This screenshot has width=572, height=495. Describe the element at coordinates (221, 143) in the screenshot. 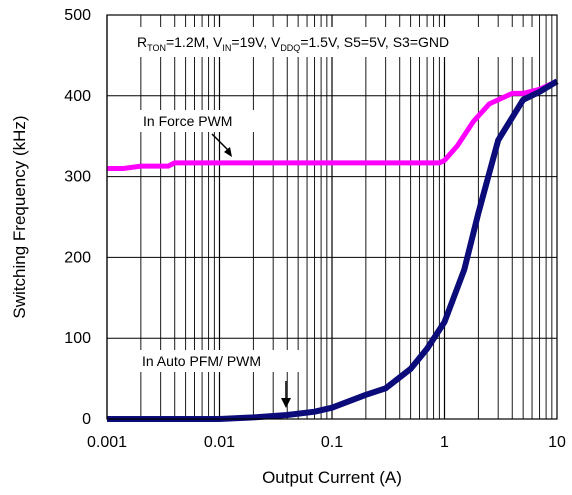

I see `force-pwm-arrow` at that location.